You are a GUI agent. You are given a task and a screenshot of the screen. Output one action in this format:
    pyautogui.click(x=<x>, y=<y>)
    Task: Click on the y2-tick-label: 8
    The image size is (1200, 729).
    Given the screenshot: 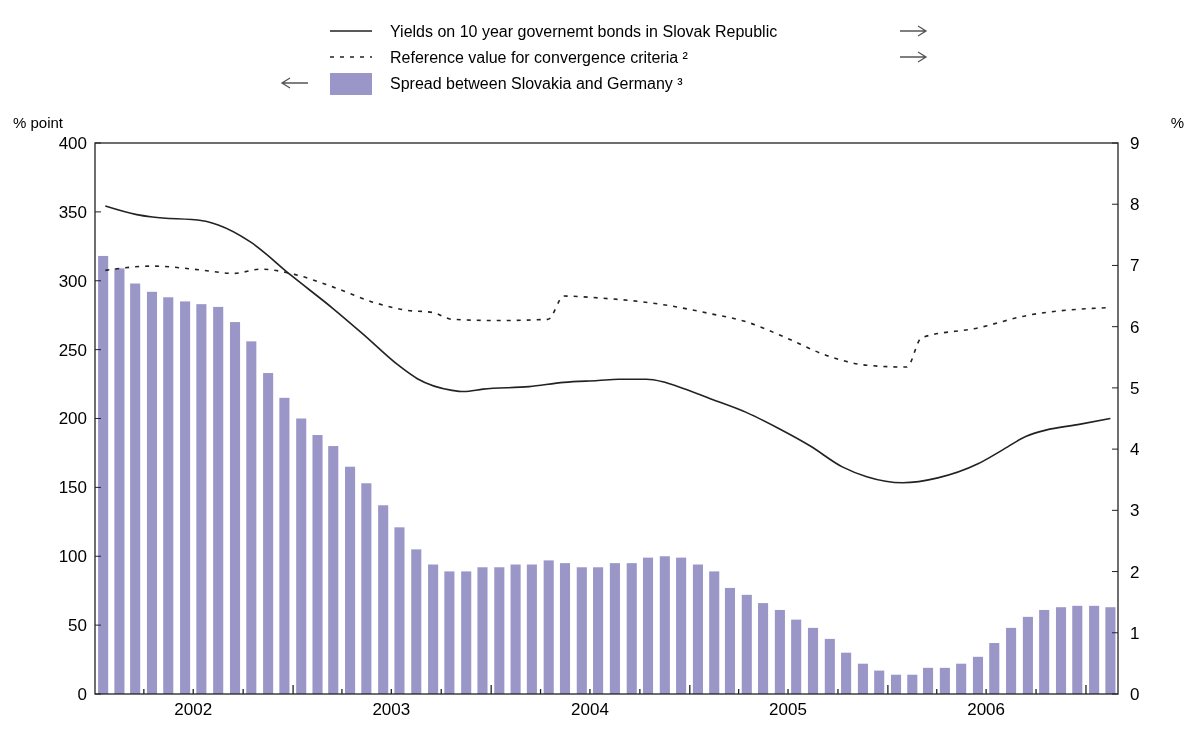 What is the action you would take?
    pyautogui.click(x=1135, y=205)
    